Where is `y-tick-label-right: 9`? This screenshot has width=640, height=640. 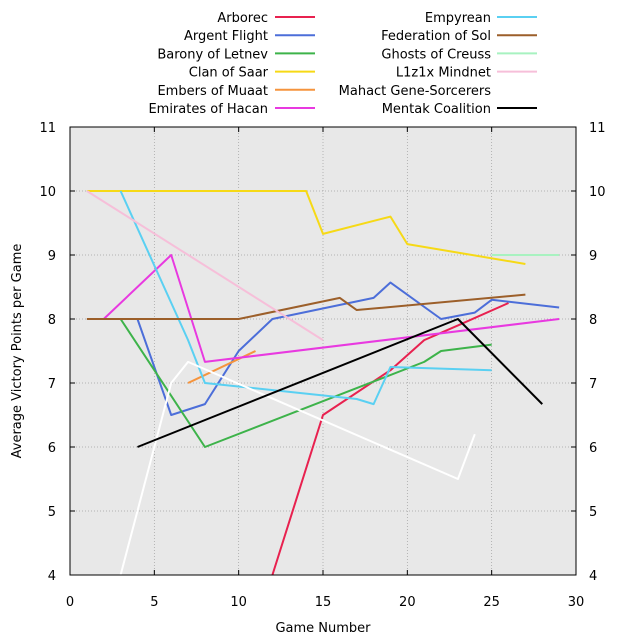
y-tick-label-right: 9 is located at coordinates (593, 256).